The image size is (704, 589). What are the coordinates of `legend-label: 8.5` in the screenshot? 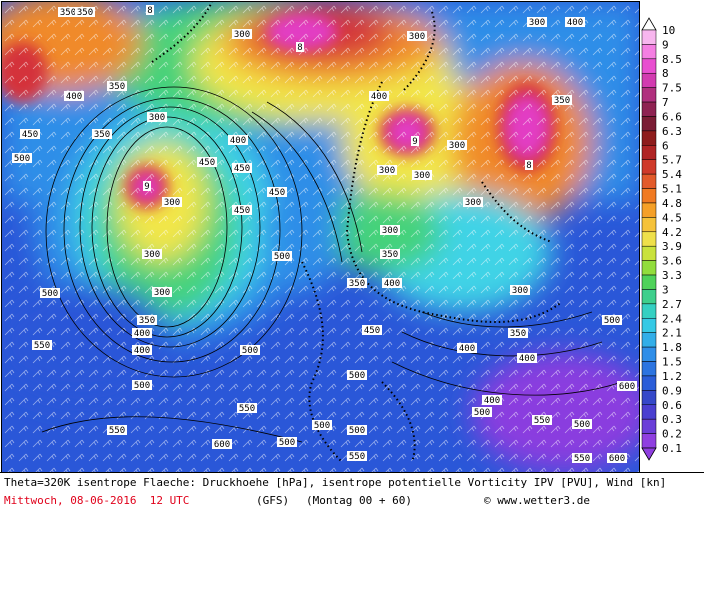 It's located at (672, 59).